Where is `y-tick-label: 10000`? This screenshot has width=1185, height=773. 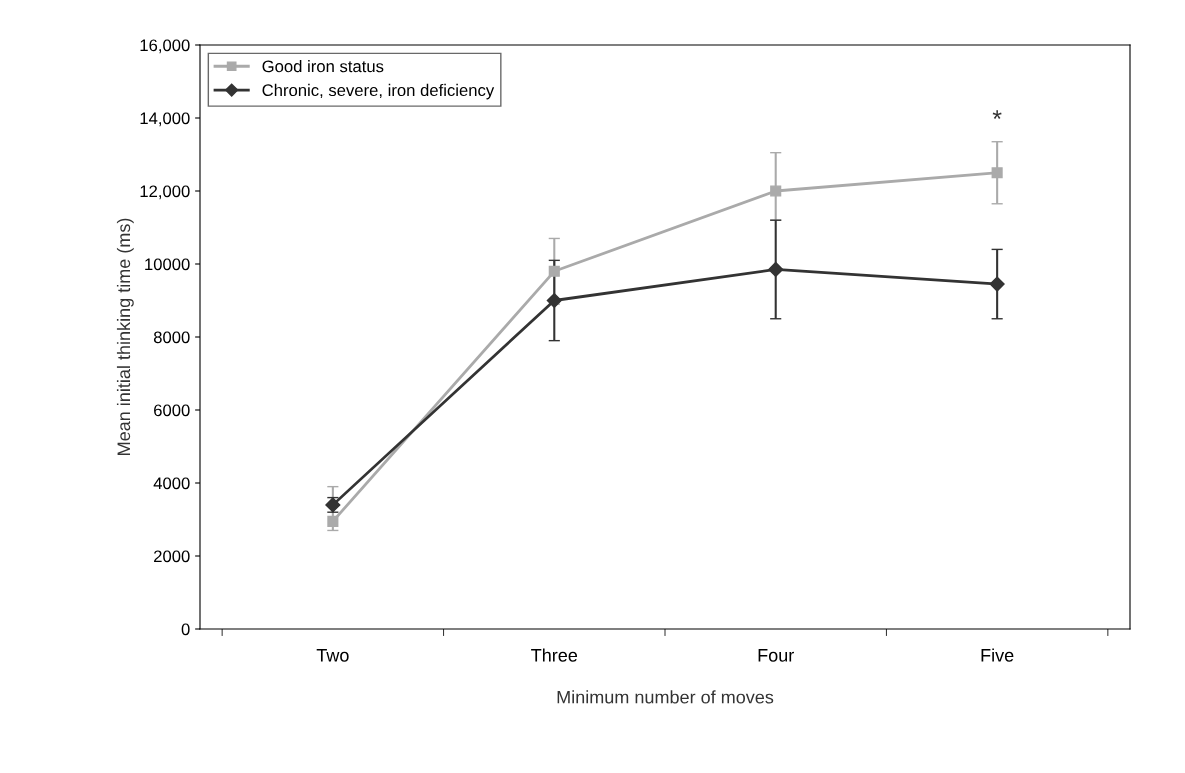 y-tick-label: 10000 is located at coordinates (167, 264).